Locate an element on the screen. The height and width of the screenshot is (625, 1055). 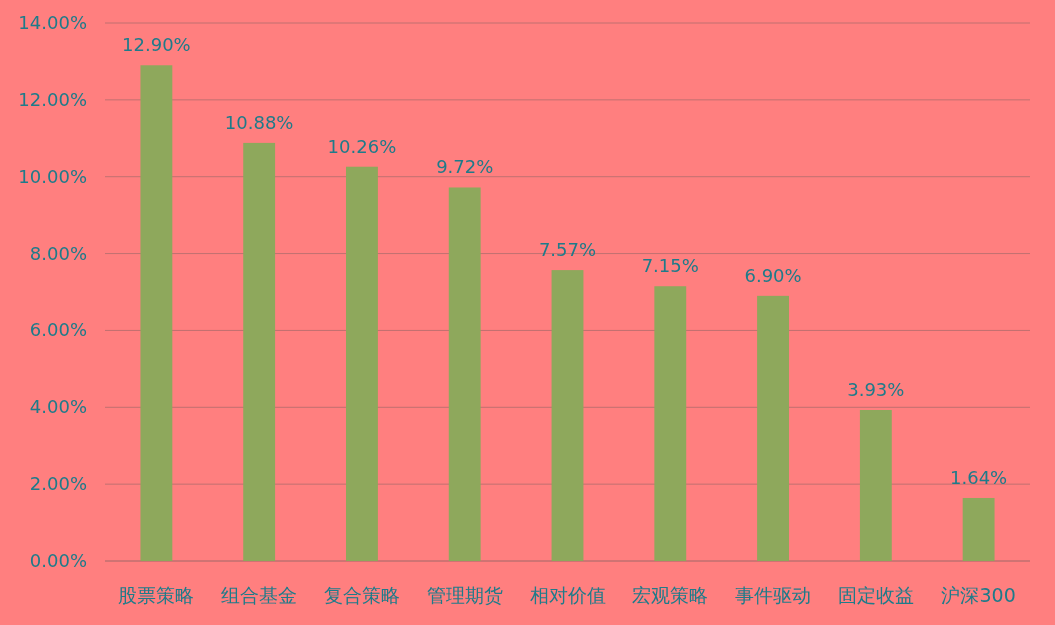
x-tick-label: 管理期货 is located at coordinates (464, 595).